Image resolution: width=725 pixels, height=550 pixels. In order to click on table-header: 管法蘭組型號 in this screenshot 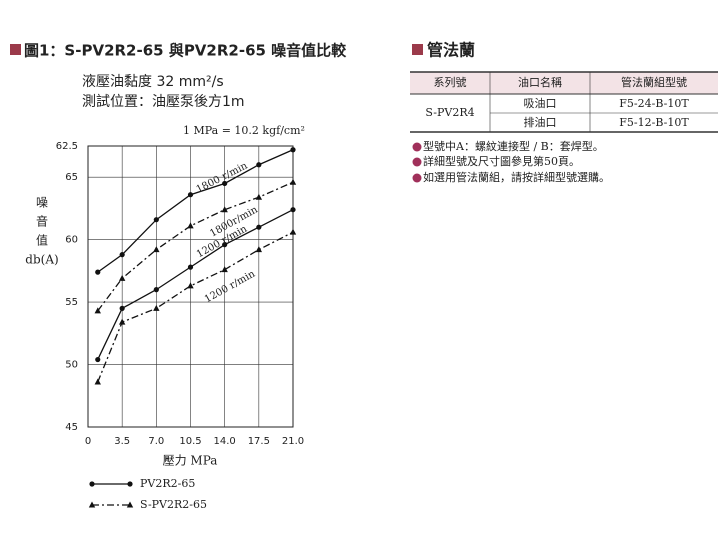, I will do `click(654, 82)`.